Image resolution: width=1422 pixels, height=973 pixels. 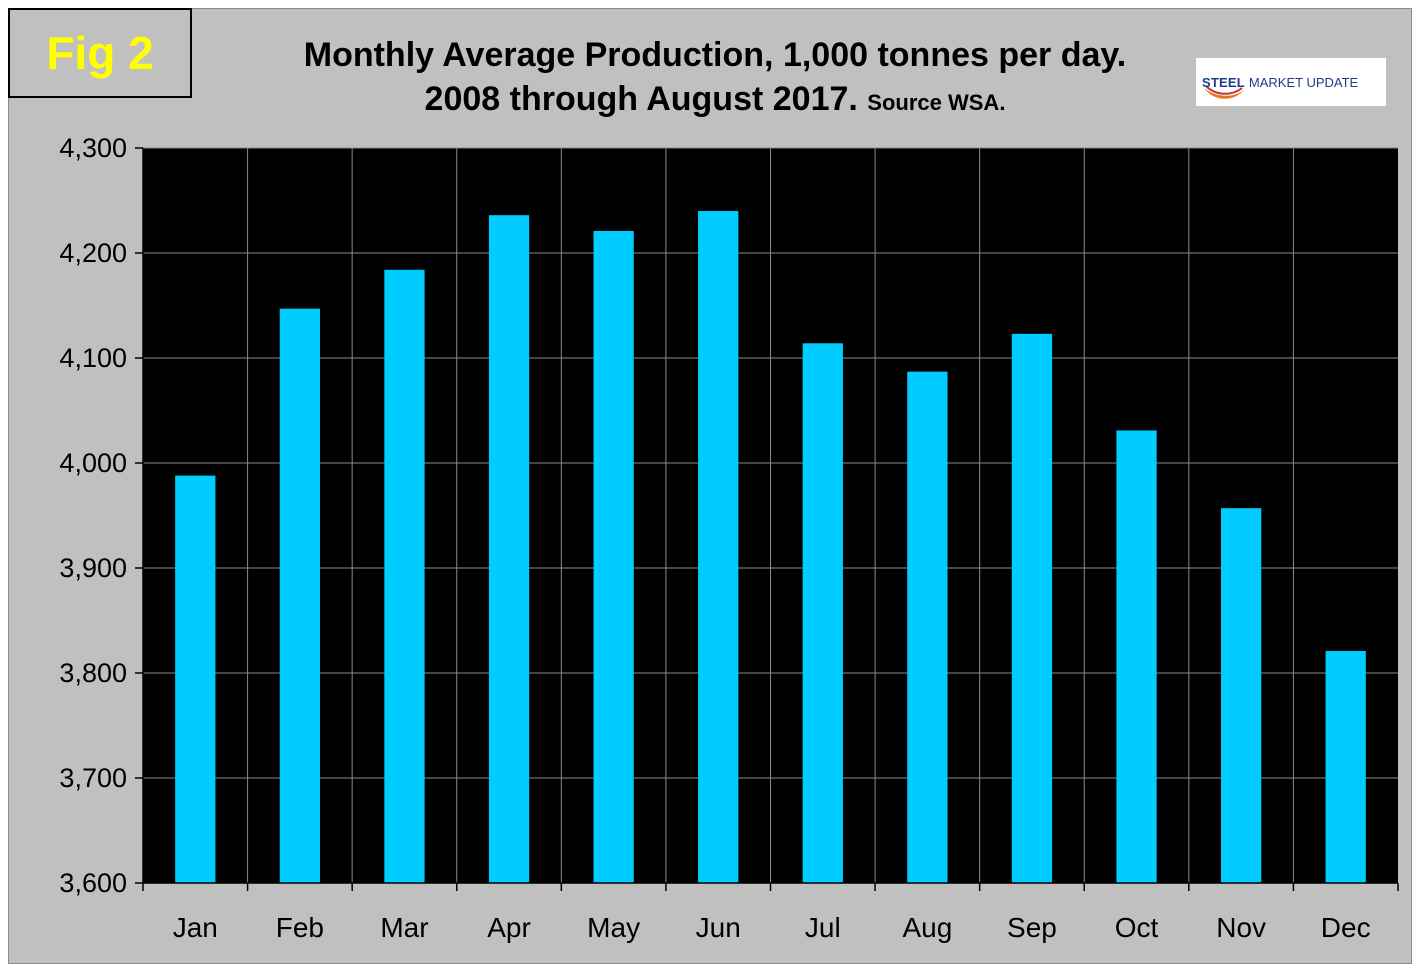 What do you see at coordinates (1137, 927) in the screenshot?
I see `x-tick-label: Oct` at bounding box center [1137, 927].